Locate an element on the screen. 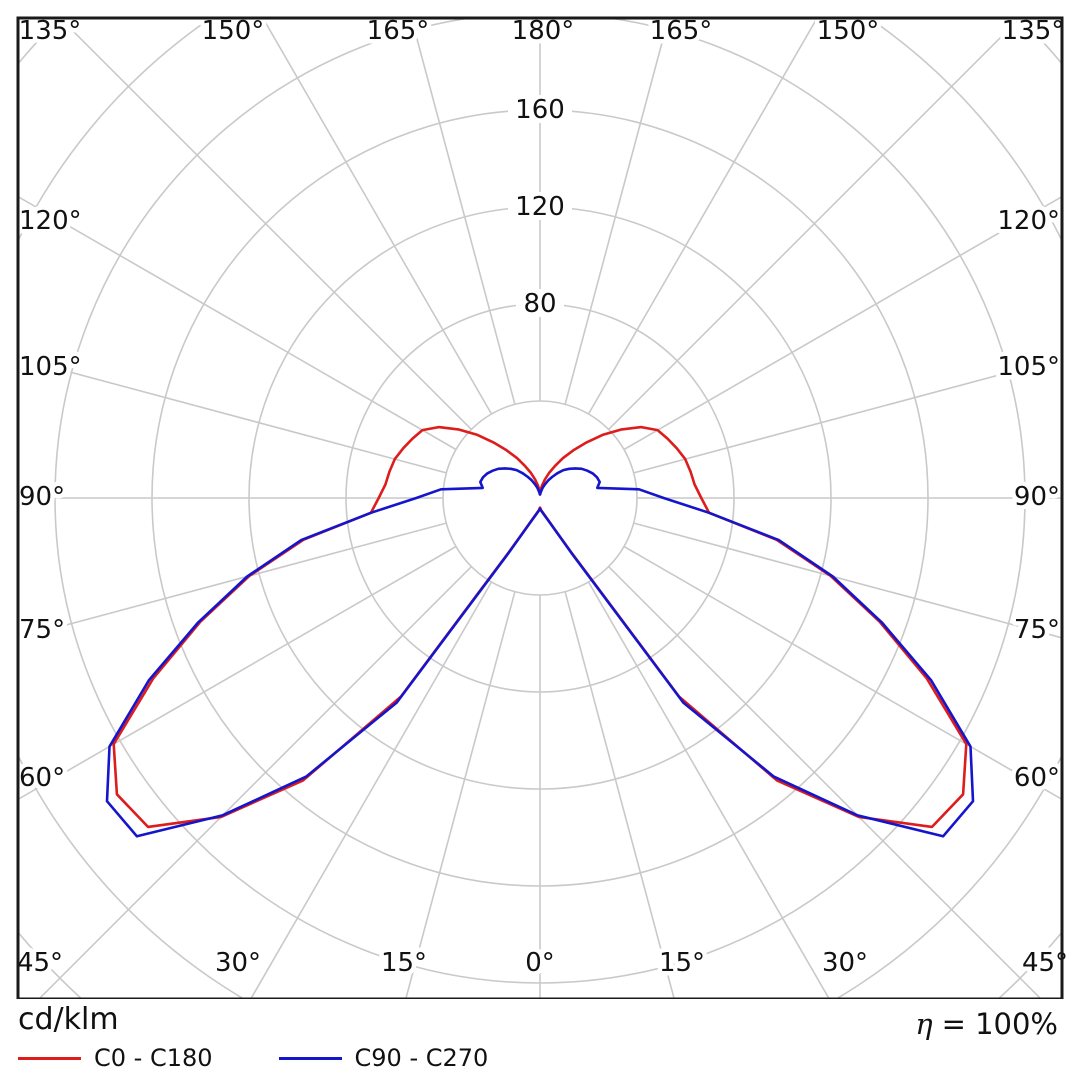 Image resolution: width=1080 pixels, height=1080 pixels. gamma-label-left-4: 60° is located at coordinates (42, 778).